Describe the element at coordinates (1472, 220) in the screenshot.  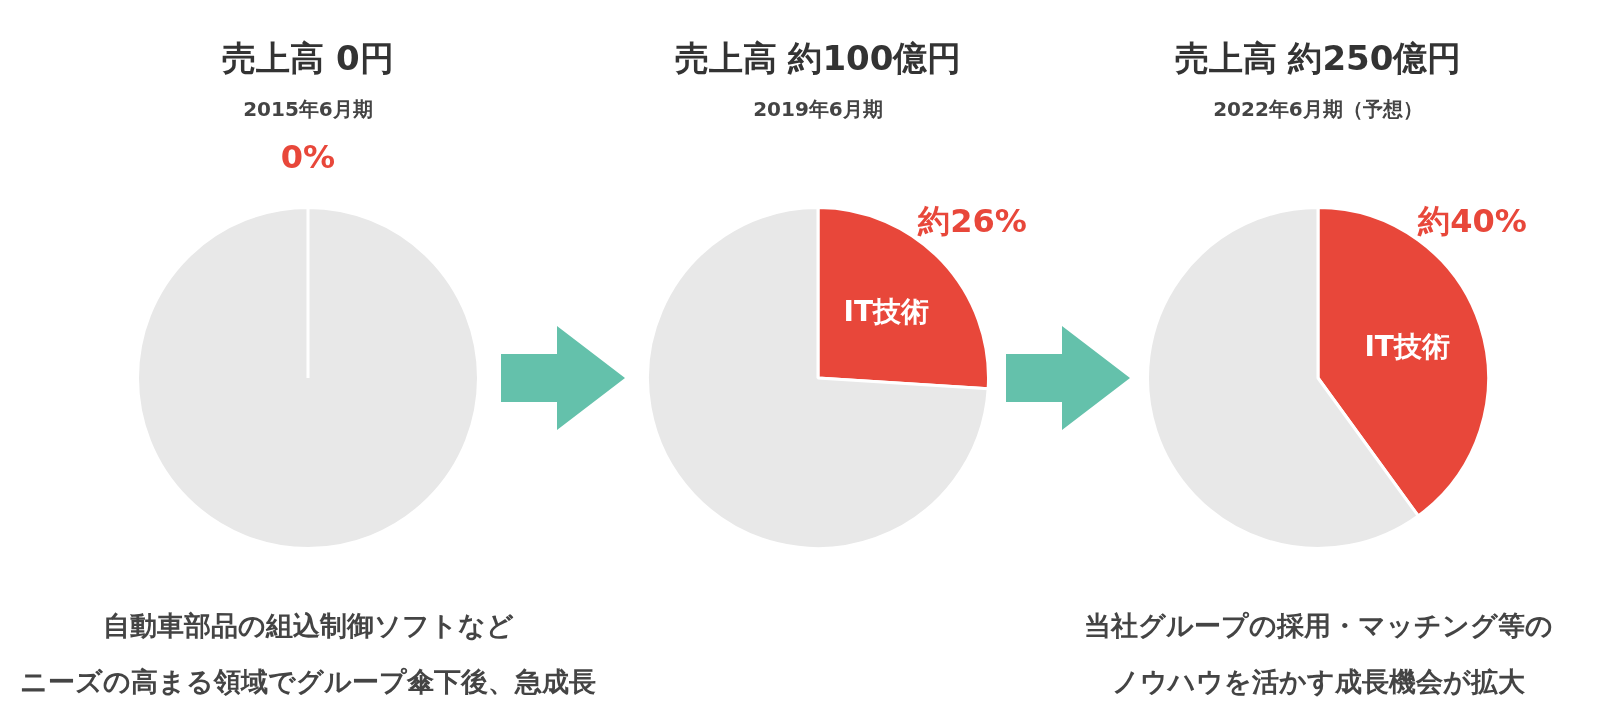
I see `data-label: 約40%` at that location.